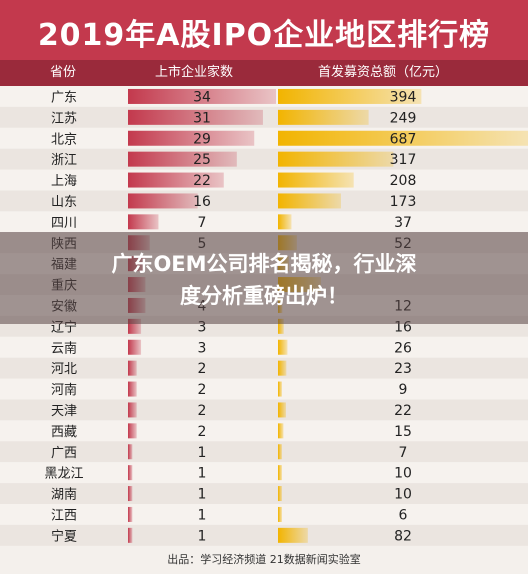 The height and width of the screenshot is (574, 528). What do you see at coordinates (202, 139) in the screenshot?
I see `companies-value: 29` at bounding box center [202, 139].